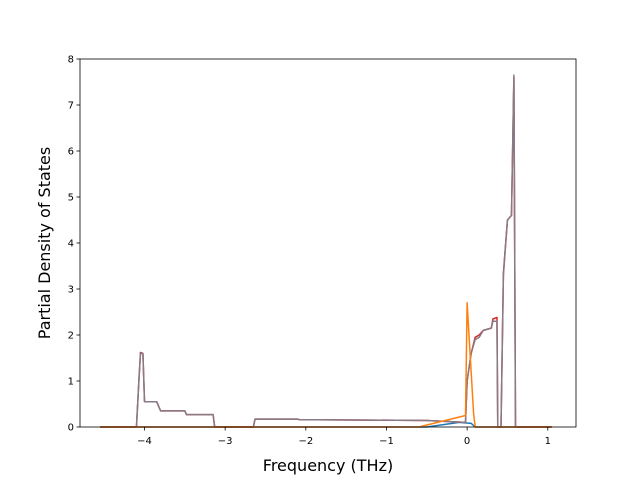  What do you see at coordinates (71, 428) in the screenshot?
I see `y-tick-label: 0` at bounding box center [71, 428].